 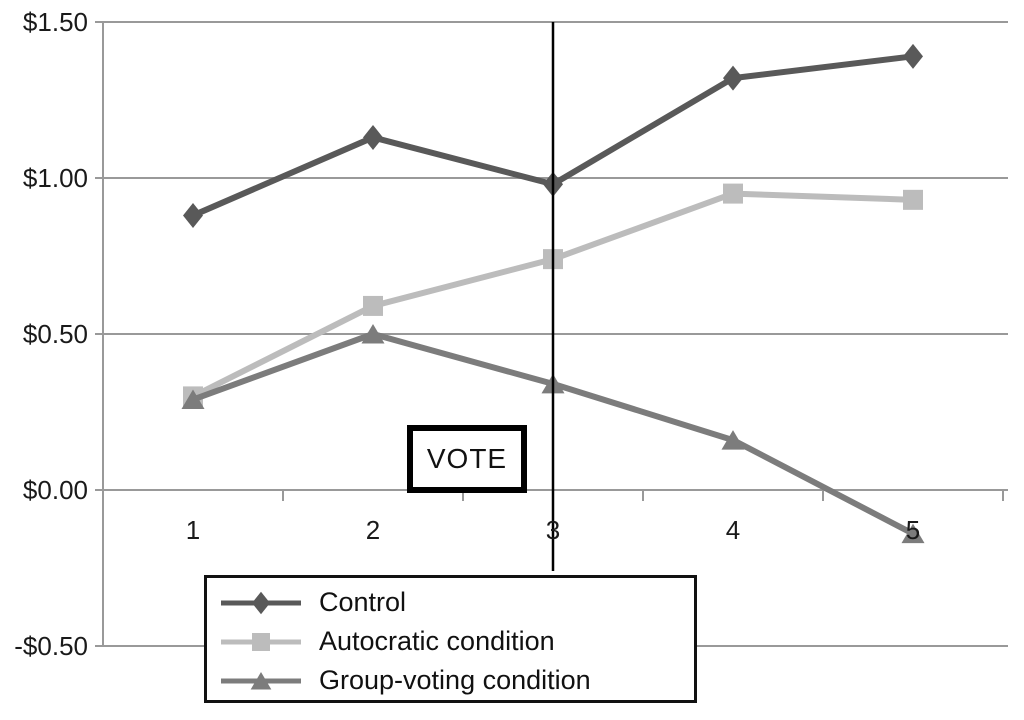 I want to click on x-tick-label: 4, so click(x=733, y=530).